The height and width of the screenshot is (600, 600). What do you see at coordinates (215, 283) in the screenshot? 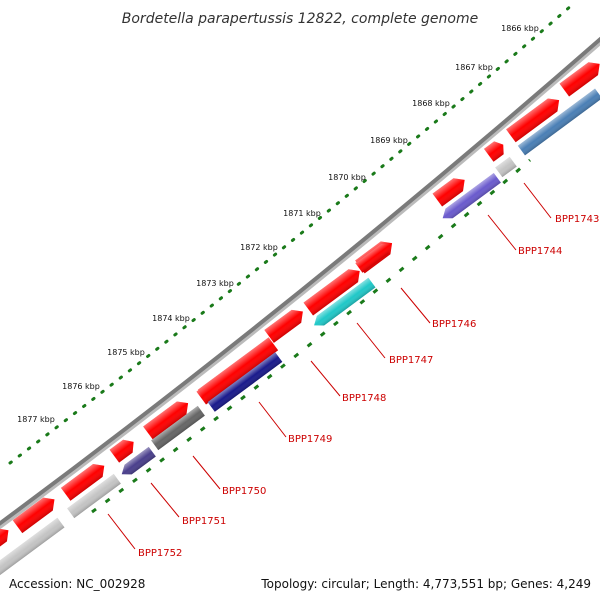
I see `tick-label: 1873 kbp` at bounding box center [215, 283].